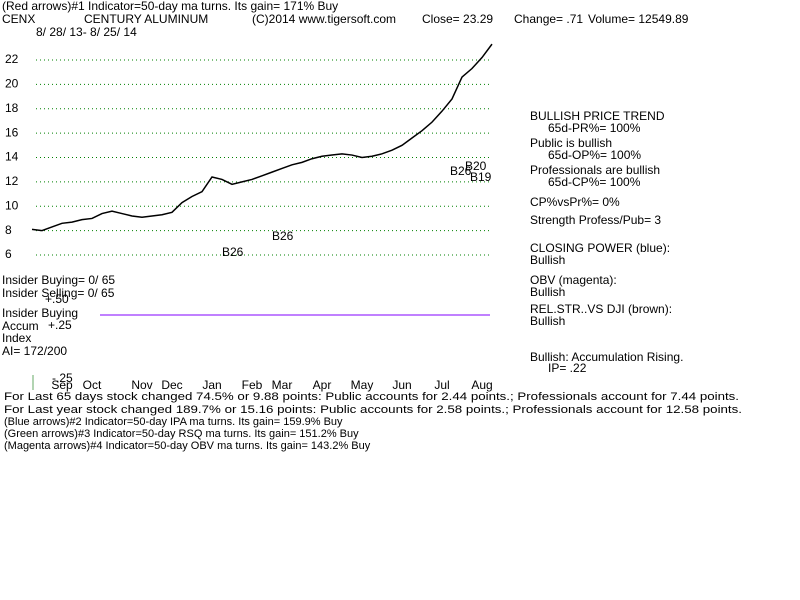  I want to click on y-tick-label: 8, so click(8, 230).